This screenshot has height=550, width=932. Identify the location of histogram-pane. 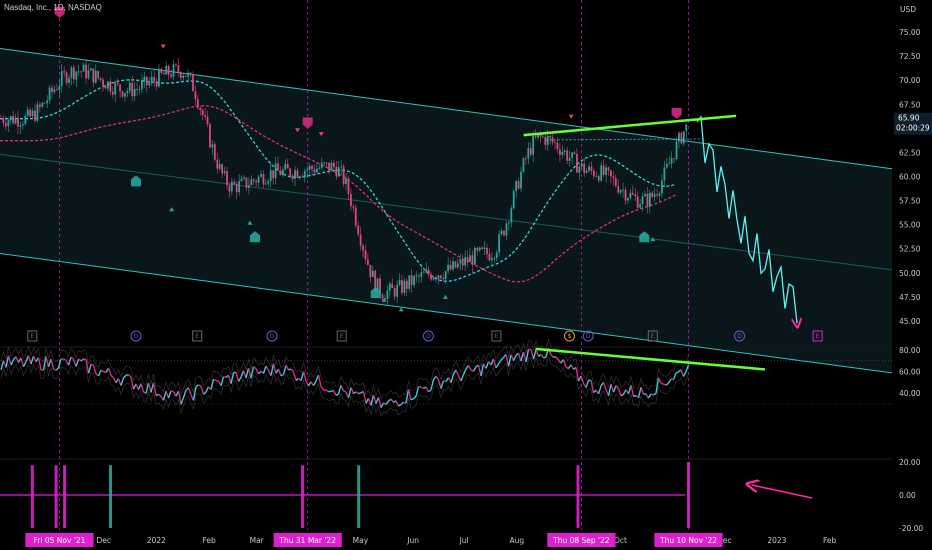
(406, 495).